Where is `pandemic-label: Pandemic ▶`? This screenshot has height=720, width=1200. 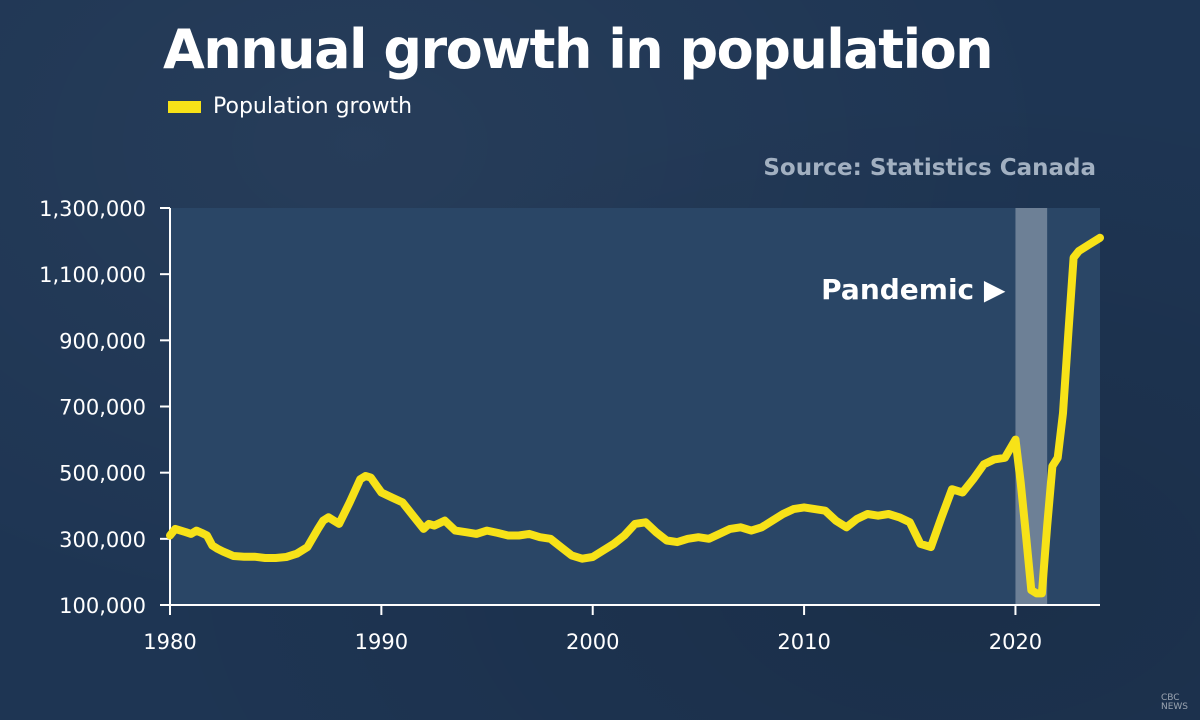 pandemic-label: Pandemic ▶ is located at coordinates (913, 289).